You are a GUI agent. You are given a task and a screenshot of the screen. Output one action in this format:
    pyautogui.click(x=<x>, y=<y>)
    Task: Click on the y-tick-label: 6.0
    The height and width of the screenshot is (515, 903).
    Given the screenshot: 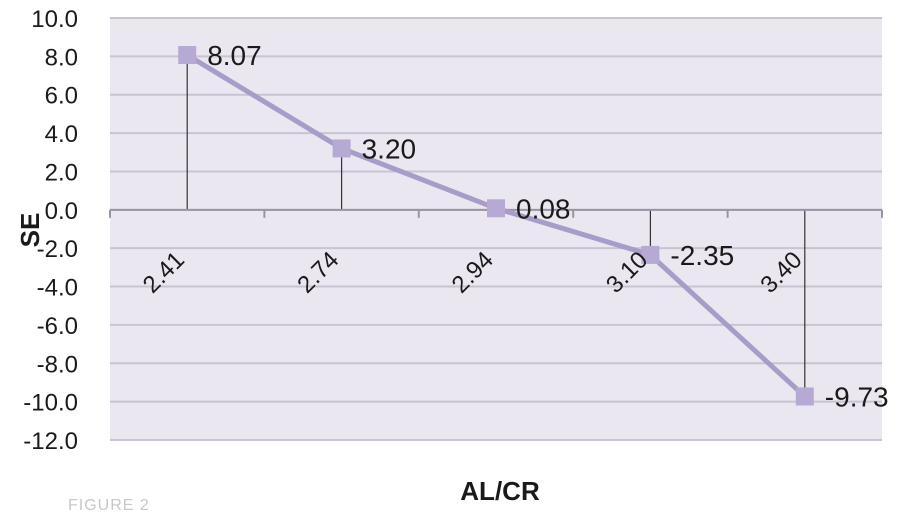 What is the action you would take?
    pyautogui.click(x=61, y=96)
    